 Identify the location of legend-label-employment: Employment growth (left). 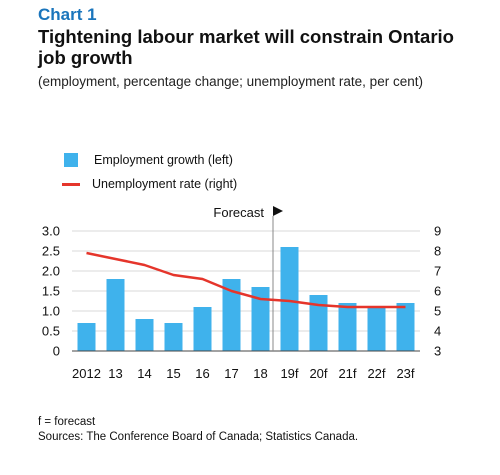
(163, 160).